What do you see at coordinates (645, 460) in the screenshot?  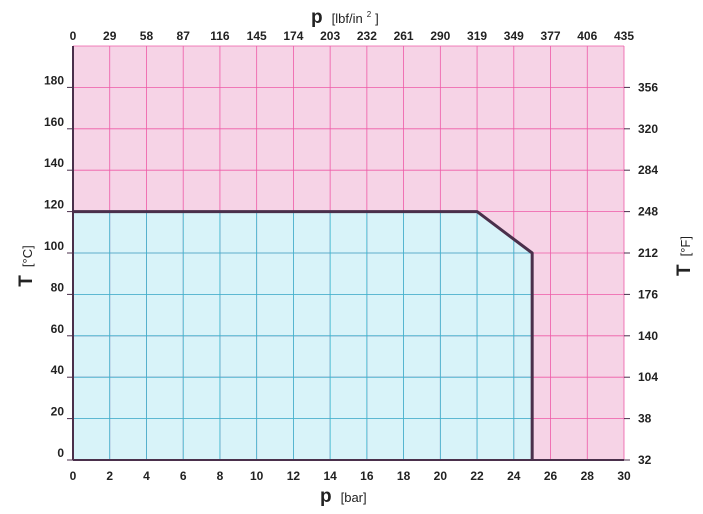 I see `y-right-tick-label: 32` at bounding box center [645, 460].